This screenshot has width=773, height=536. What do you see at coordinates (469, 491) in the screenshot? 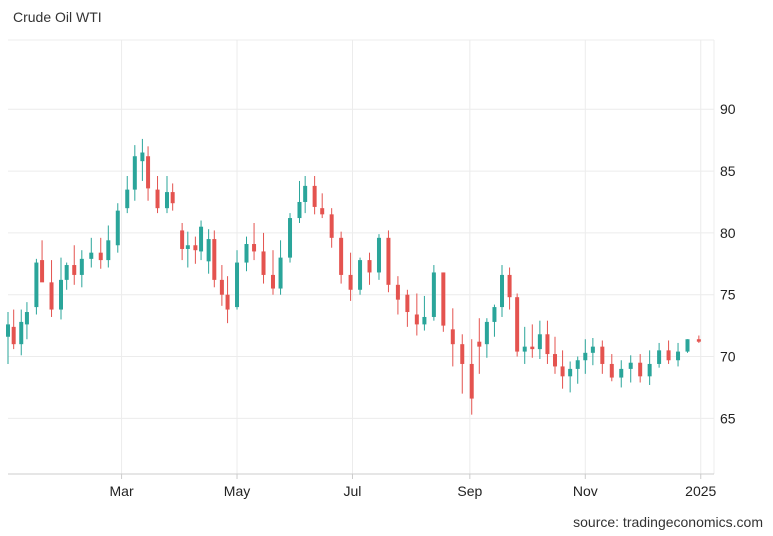
I see `x-tick-label: Sep` at bounding box center [469, 491].